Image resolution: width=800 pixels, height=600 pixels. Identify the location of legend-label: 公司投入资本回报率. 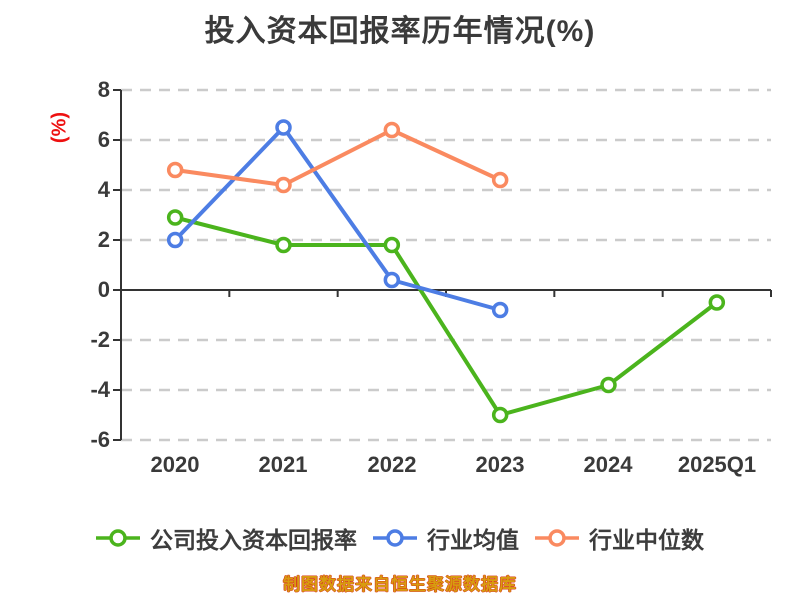
(253, 540).